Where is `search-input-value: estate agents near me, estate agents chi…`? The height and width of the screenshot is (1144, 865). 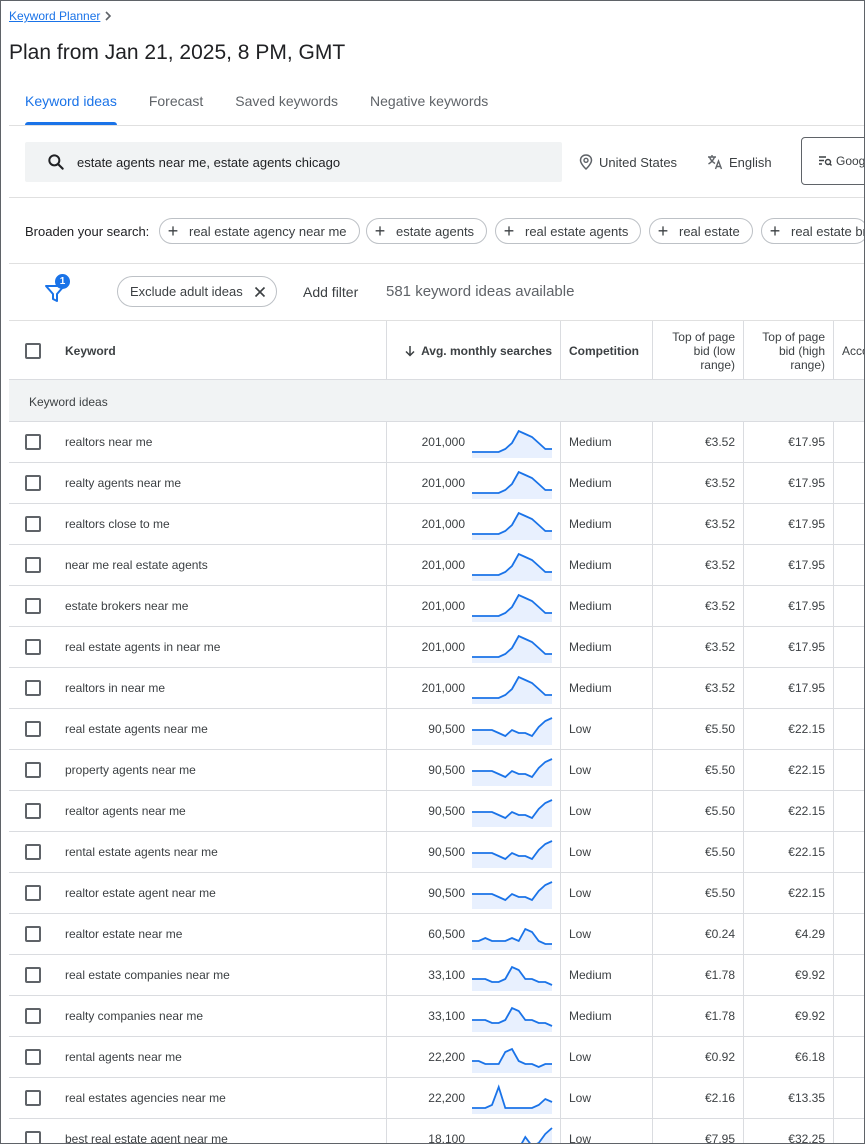
search-input-value: estate agents near me, estate agents chi… is located at coordinates (209, 162).